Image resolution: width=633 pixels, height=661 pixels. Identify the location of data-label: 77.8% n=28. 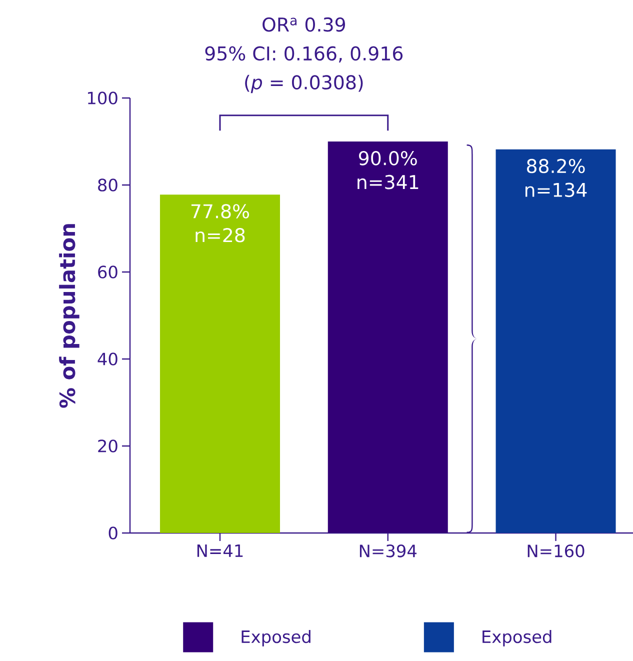
(220, 223).